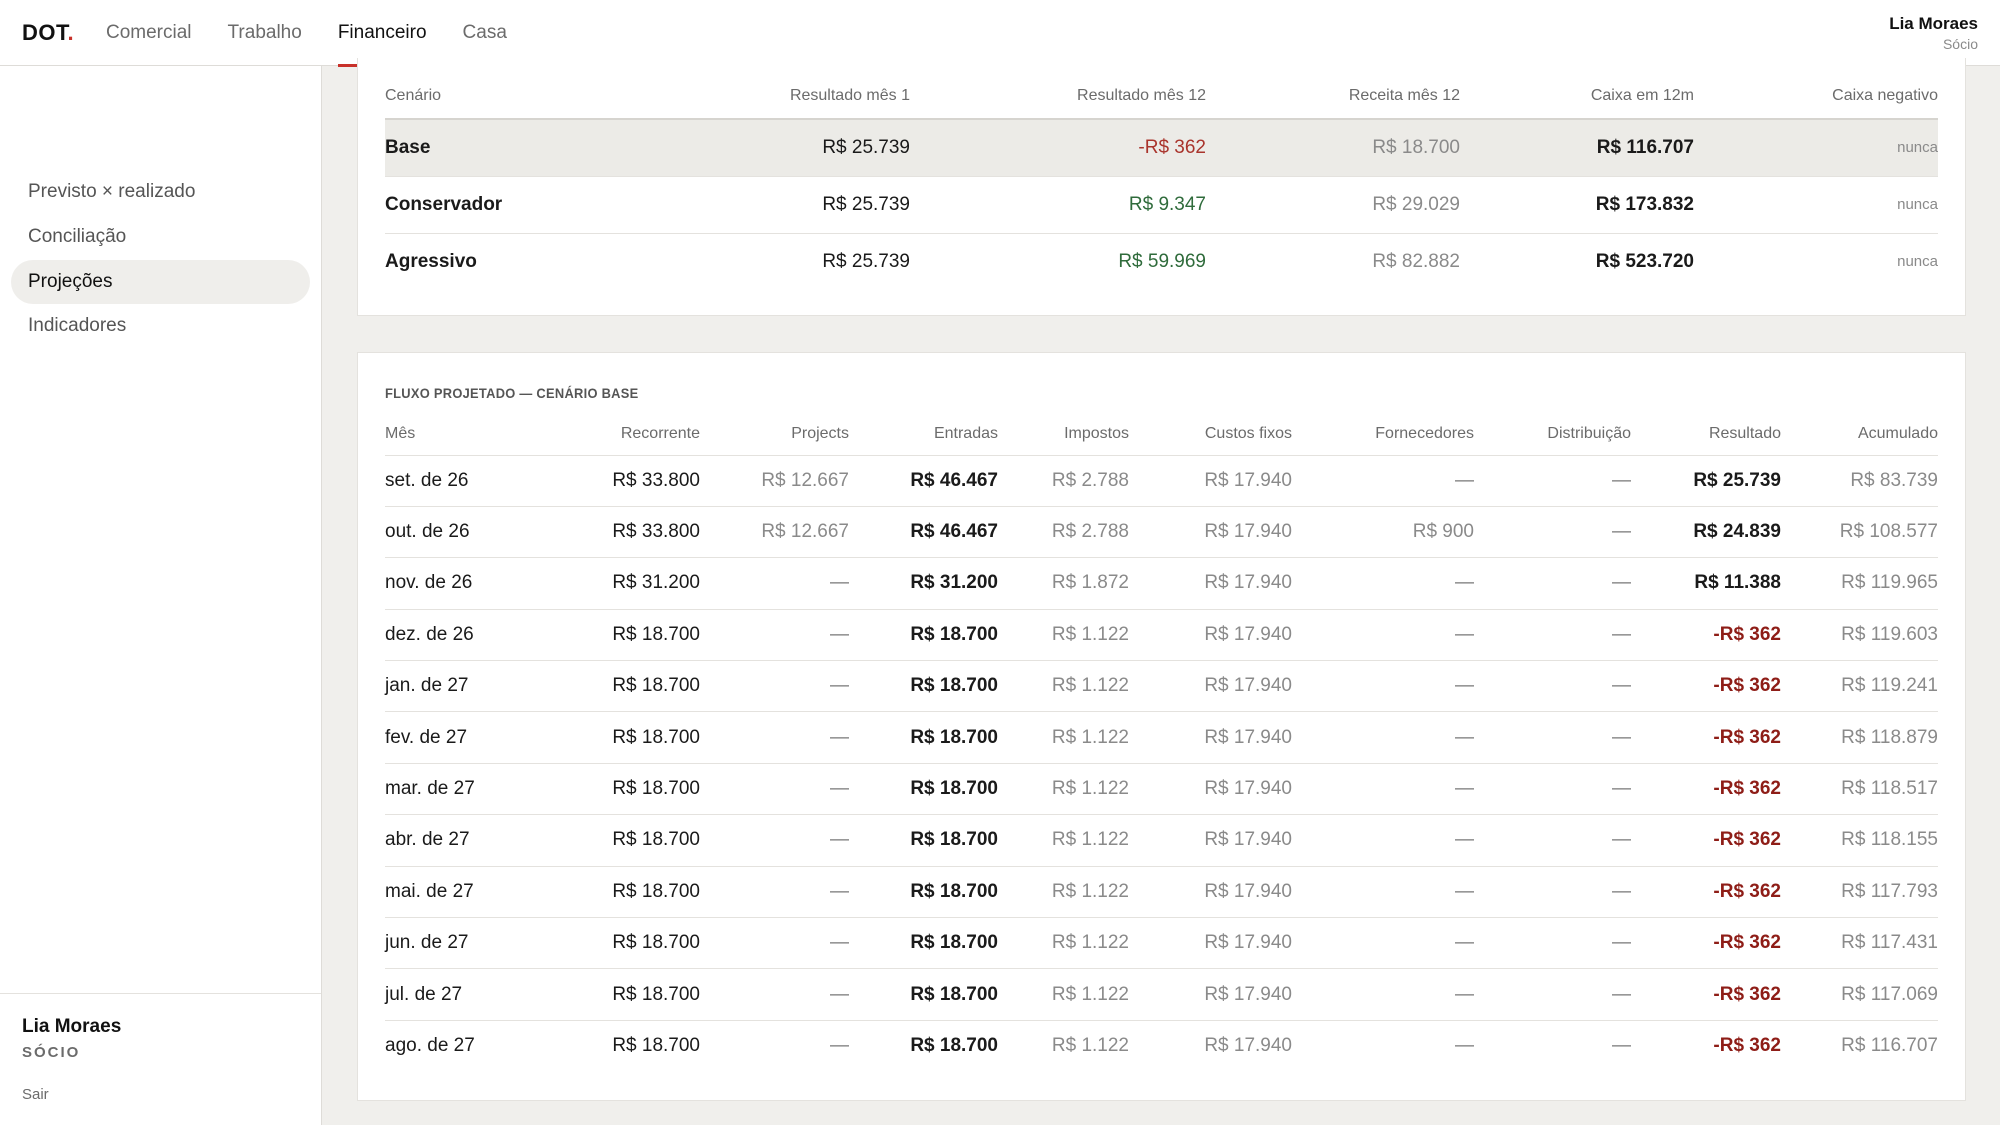 Image resolution: width=2000 pixels, height=1125 pixels. Describe the element at coordinates (1141, 95) in the screenshot. I see `col-header-resultado-mes-12: Resultado mês 12` at that location.